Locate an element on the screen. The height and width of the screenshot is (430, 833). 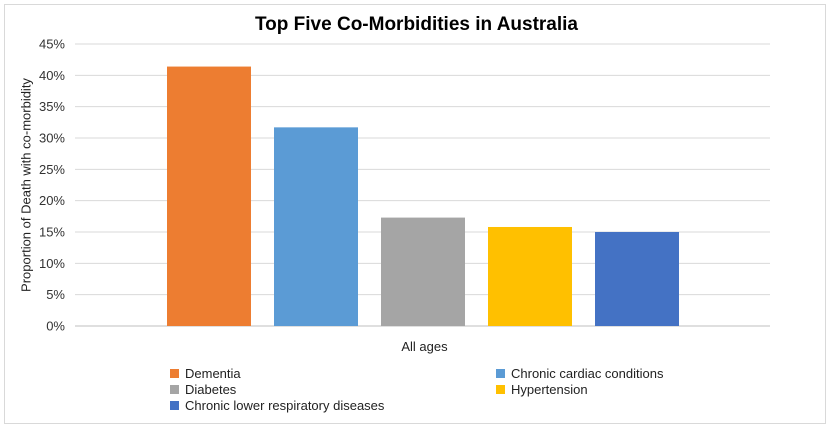
bar-dementia is located at coordinates (209, 196).